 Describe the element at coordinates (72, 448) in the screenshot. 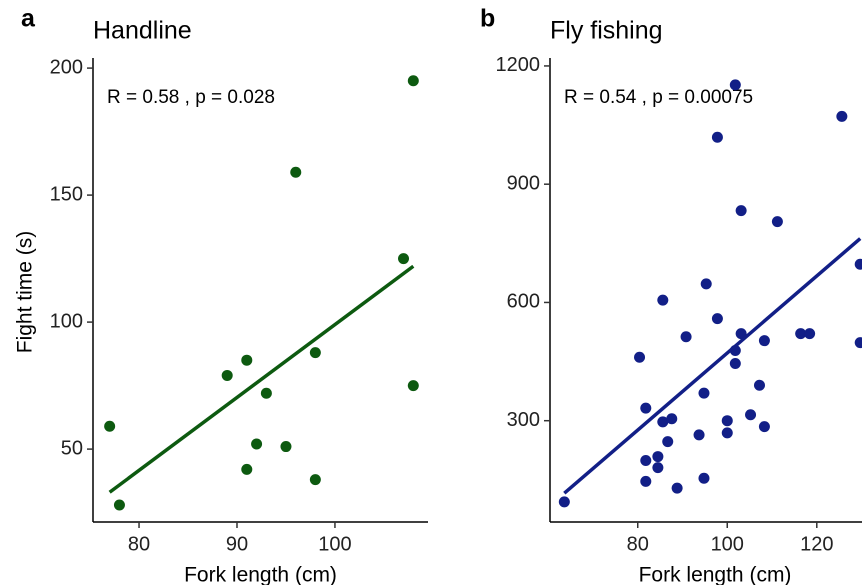

I see `y-tick-label: 50` at that location.